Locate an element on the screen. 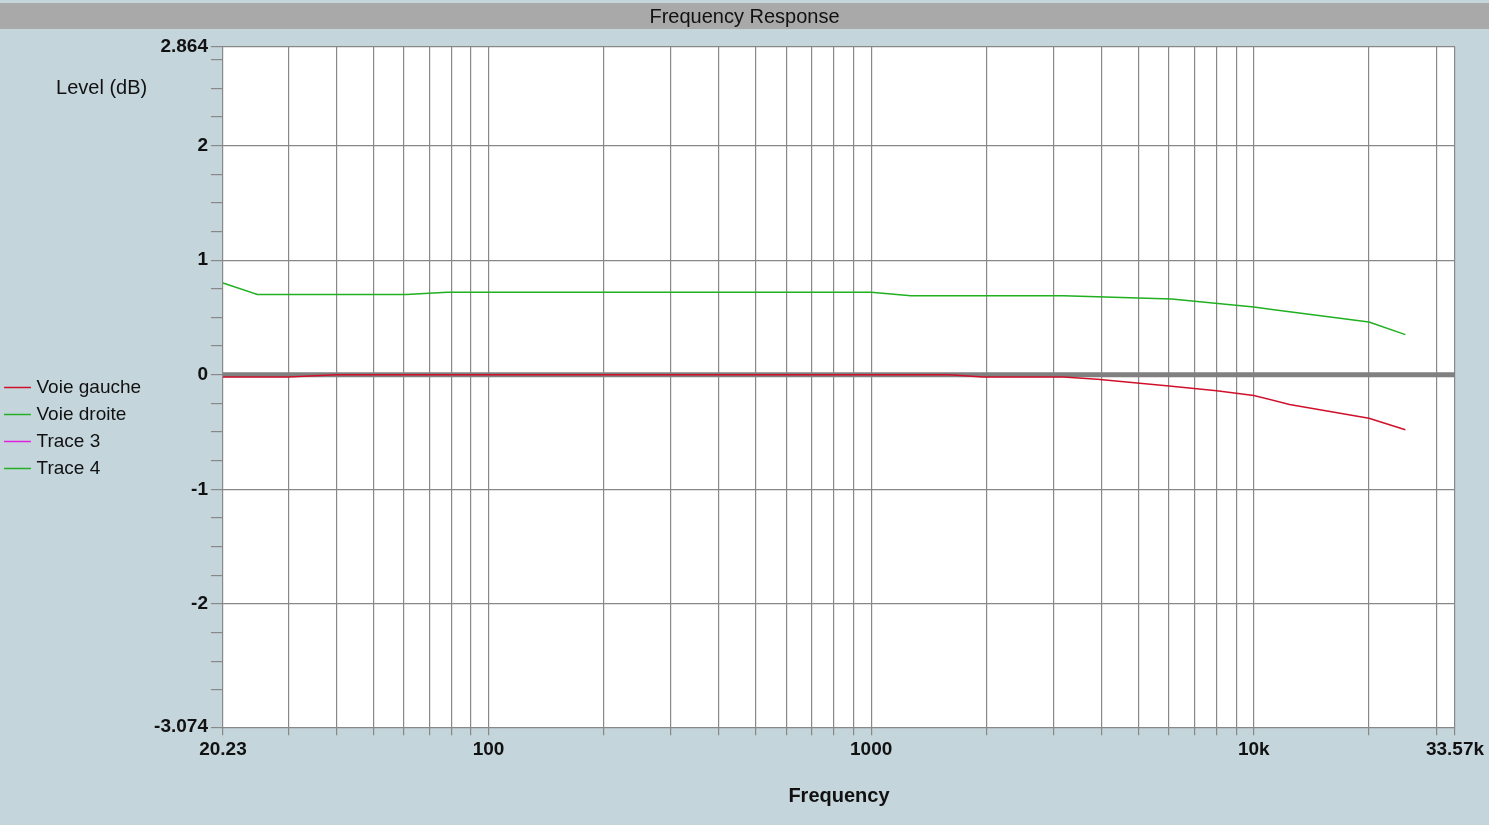 This screenshot has height=825, width=1489. legend-label: Voie gauche is located at coordinates (89, 386).